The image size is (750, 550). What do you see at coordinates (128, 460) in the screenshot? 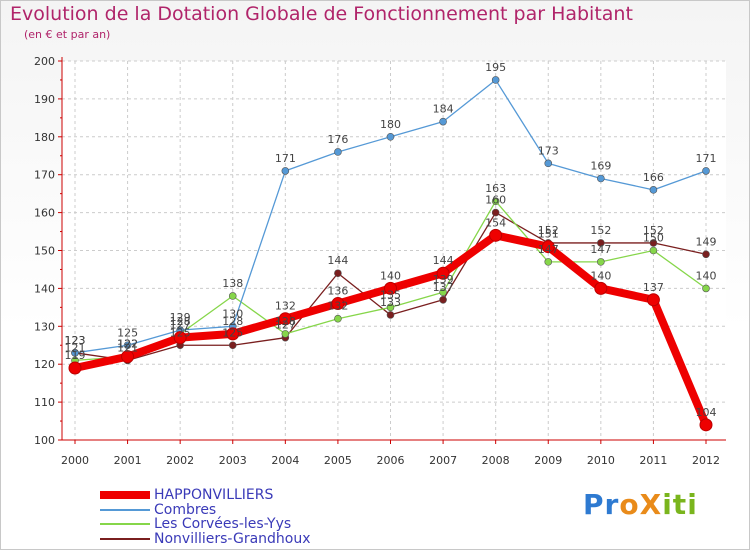
I see `x-tick-label: 2001` at bounding box center [128, 460].